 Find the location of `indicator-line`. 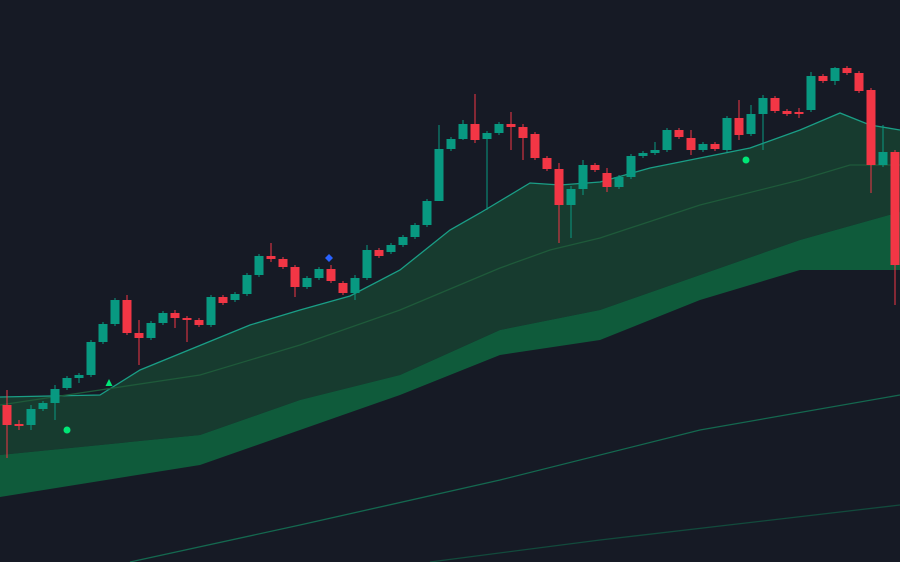

indicator-line is located at coordinates (664, 533).